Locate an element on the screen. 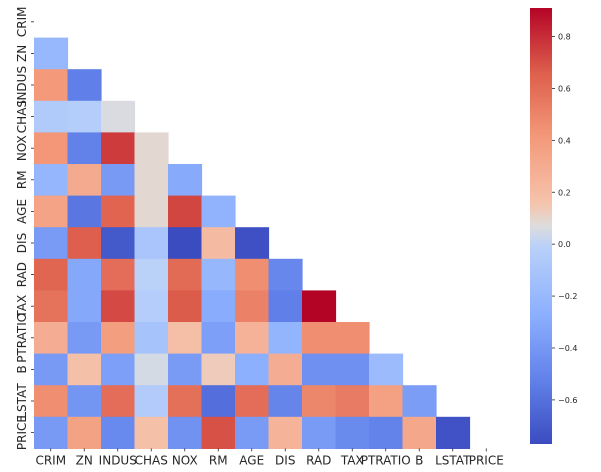  heatmap-cell-chas-indus is located at coordinates (118, 116).